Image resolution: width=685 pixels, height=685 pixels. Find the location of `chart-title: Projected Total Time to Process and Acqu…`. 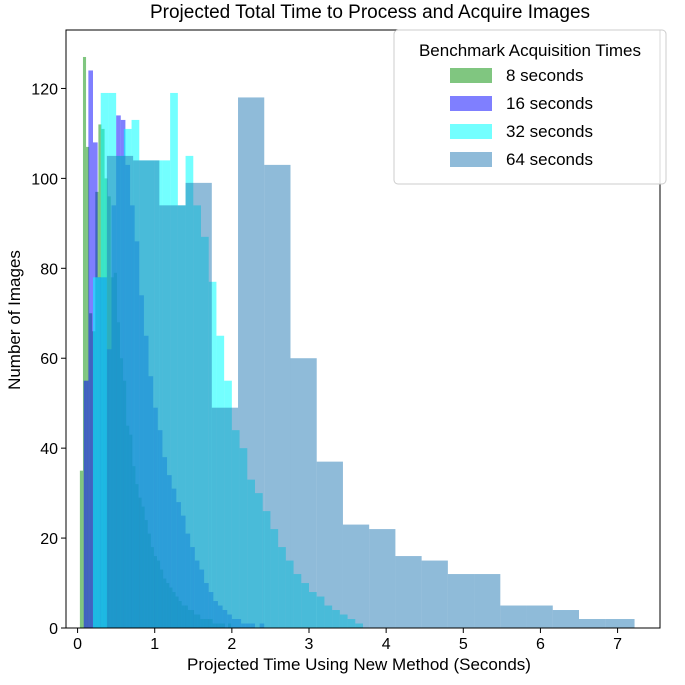

chart-title: Projected Total Time to Process and Acqu… is located at coordinates (370, 12).